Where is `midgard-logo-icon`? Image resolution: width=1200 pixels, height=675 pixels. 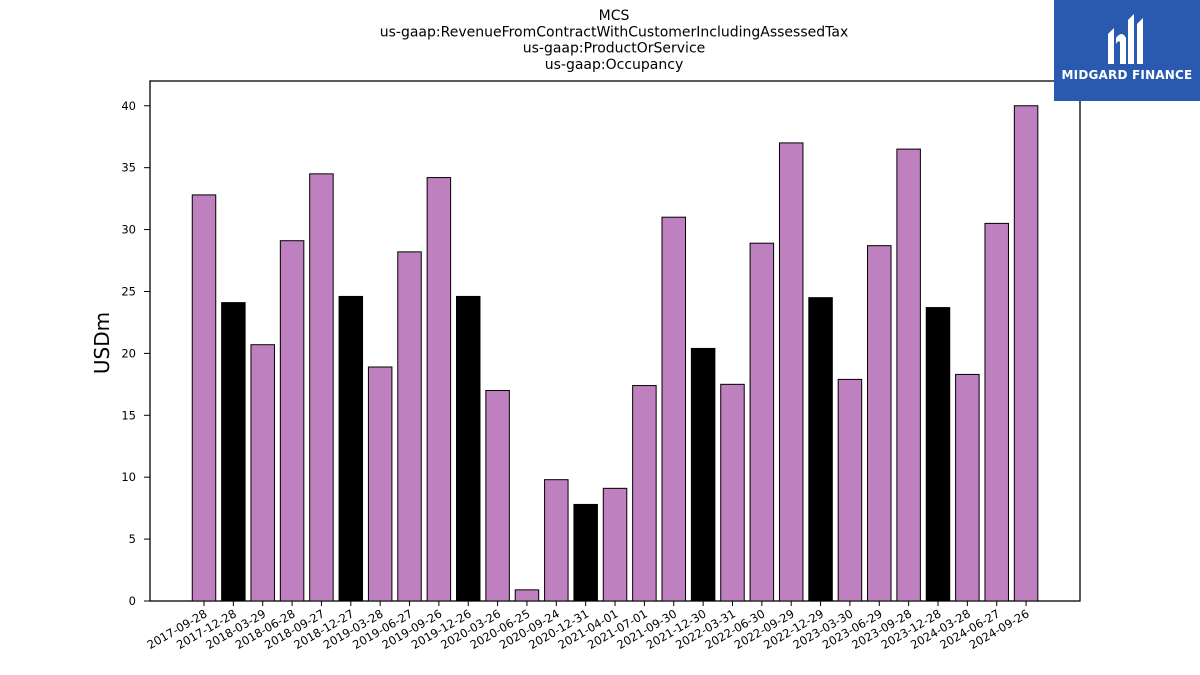 midgard-logo-icon is located at coordinates (1125, 39).